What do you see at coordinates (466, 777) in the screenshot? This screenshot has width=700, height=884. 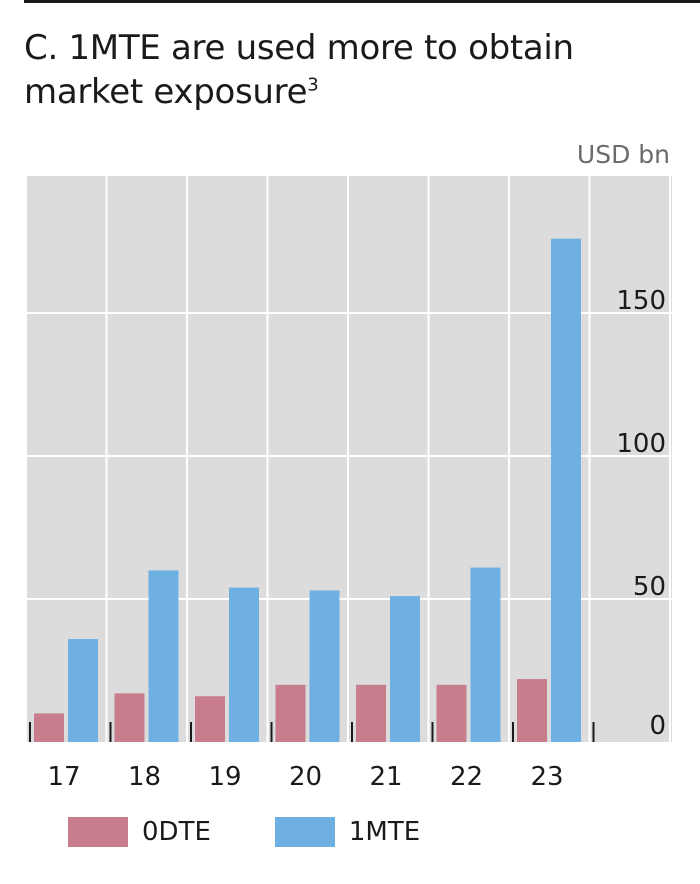 I see `x-tick-label: 22` at bounding box center [466, 777].